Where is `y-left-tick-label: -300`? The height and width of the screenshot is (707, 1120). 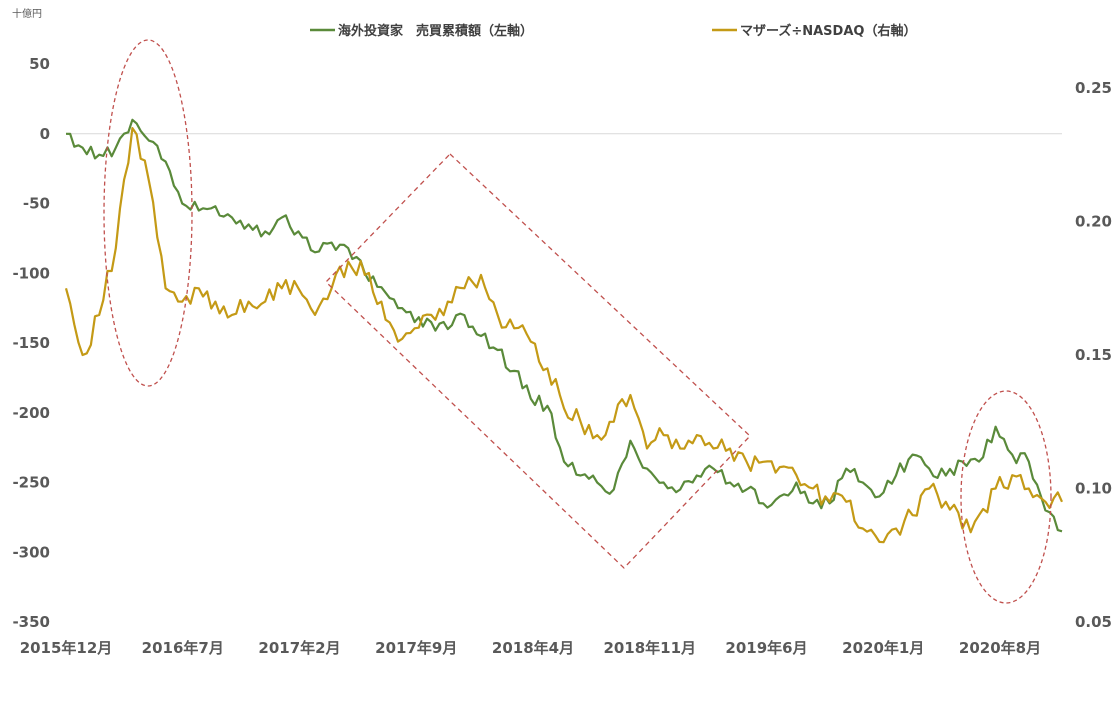
y-left-tick-label: -300 is located at coordinates (31, 552).